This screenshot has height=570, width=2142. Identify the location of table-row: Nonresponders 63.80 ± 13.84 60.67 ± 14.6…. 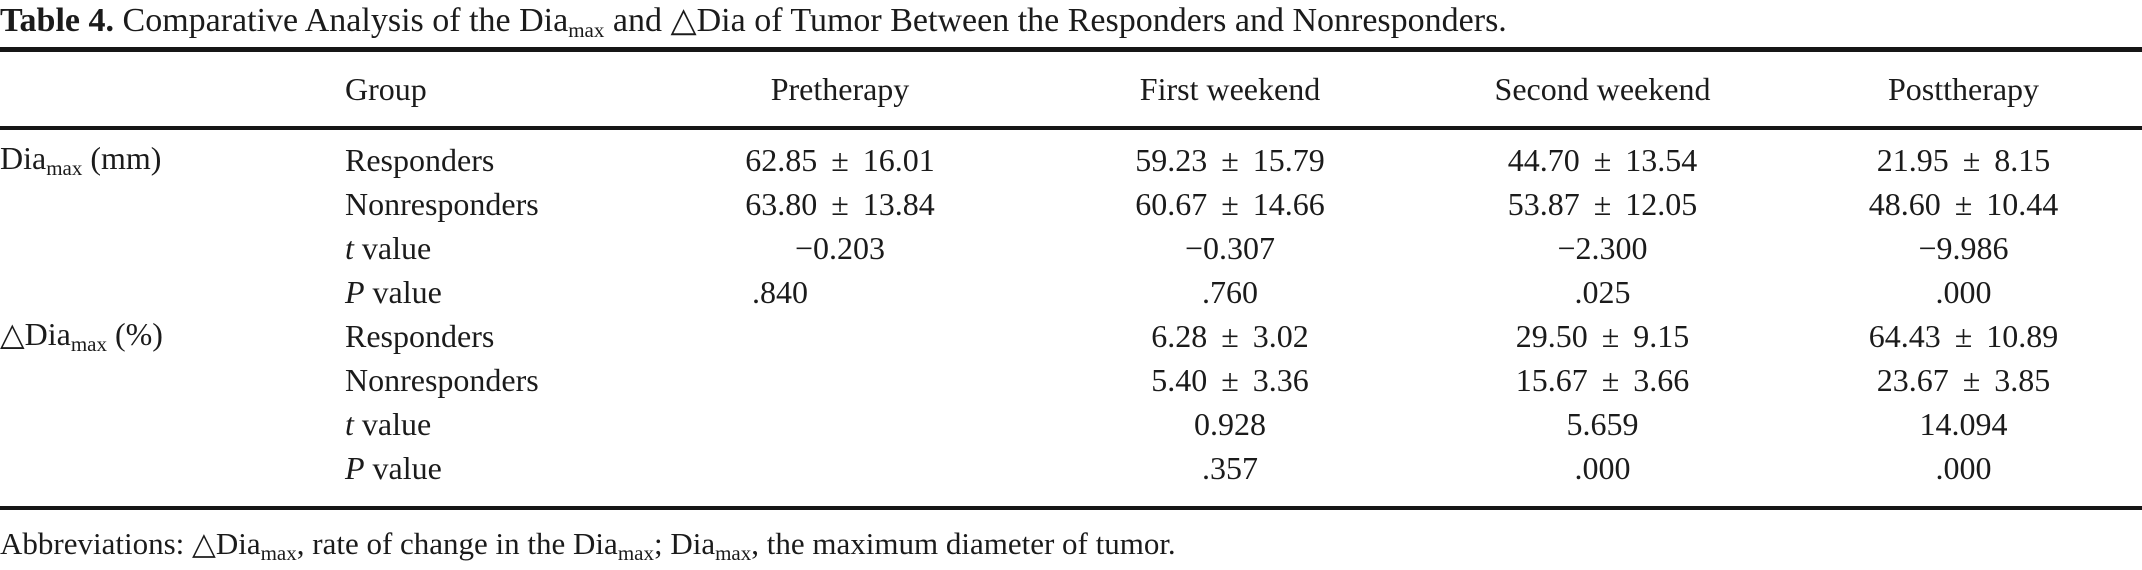
(1071, 204).